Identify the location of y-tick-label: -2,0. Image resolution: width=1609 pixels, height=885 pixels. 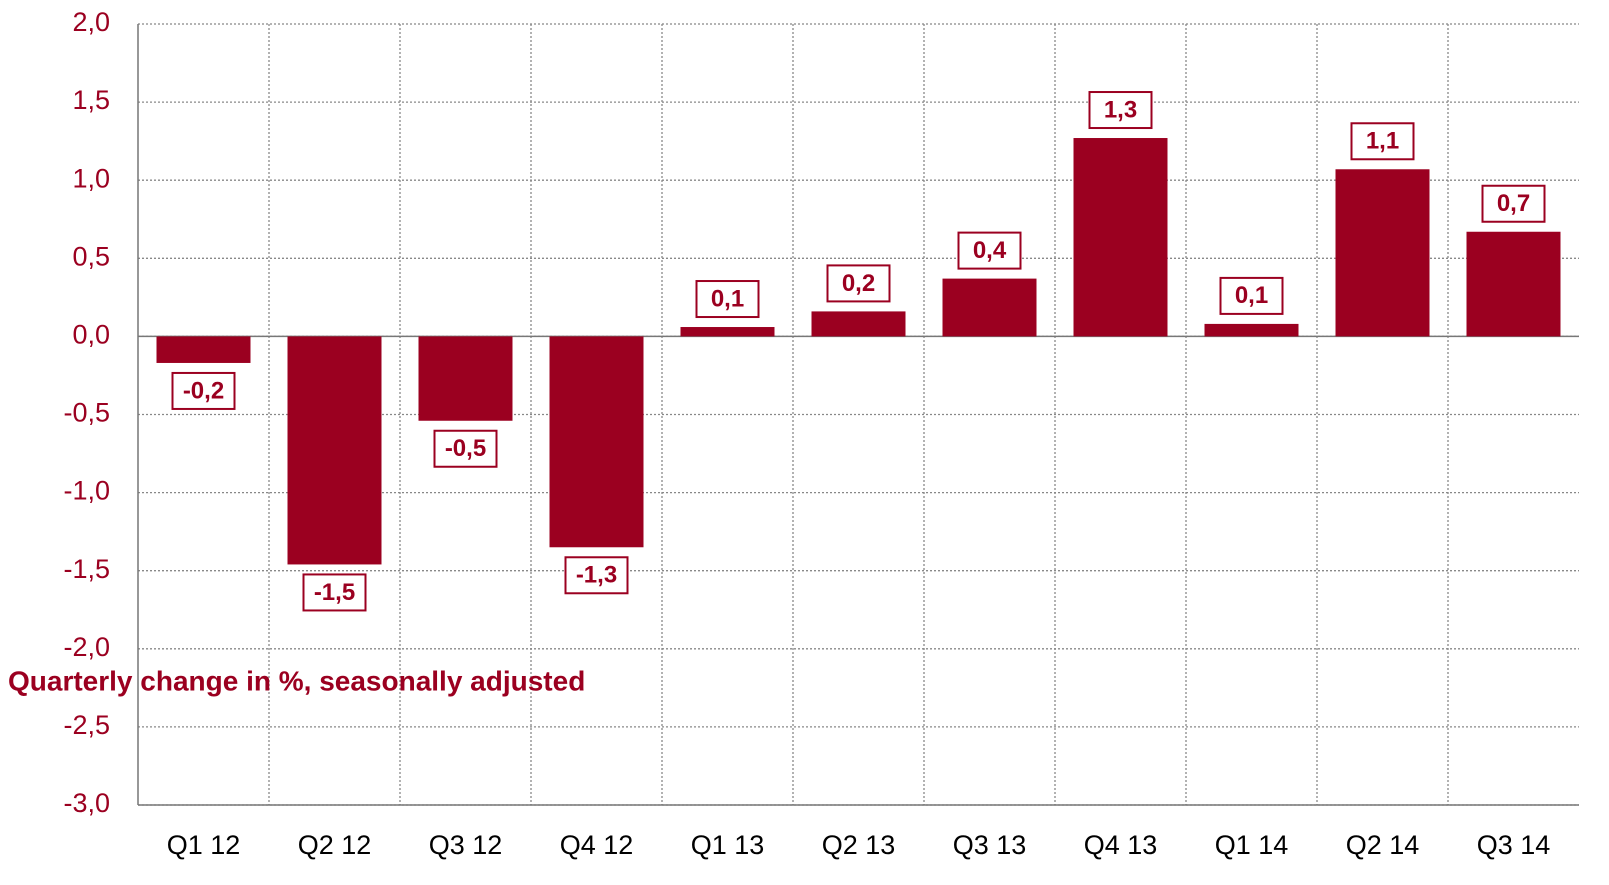
(86, 647).